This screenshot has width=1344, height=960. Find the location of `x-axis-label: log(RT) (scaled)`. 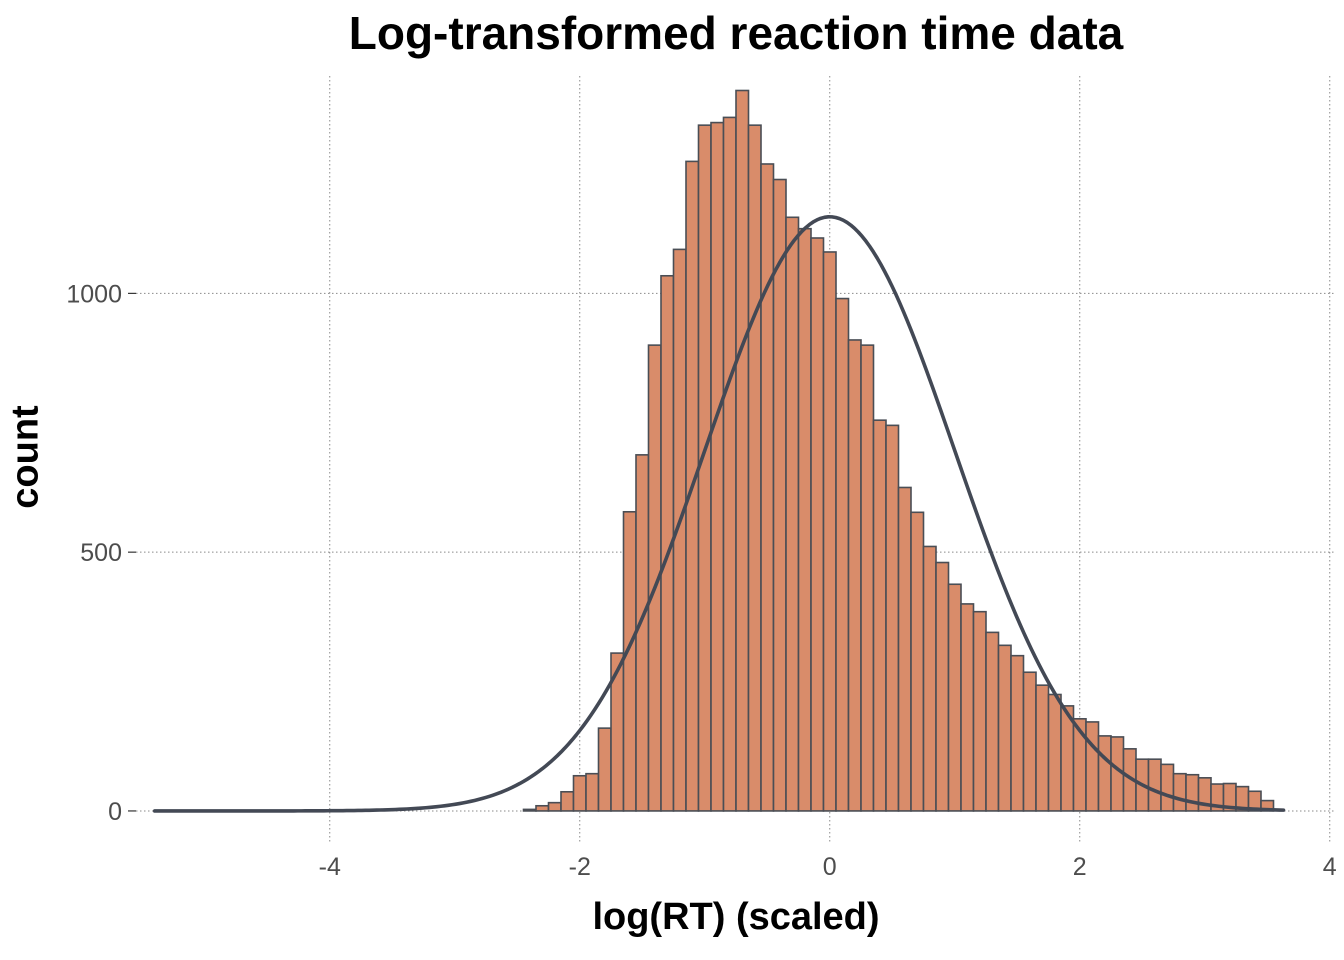

x-axis-label: log(RT) (scaled) is located at coordinates (736, 917).